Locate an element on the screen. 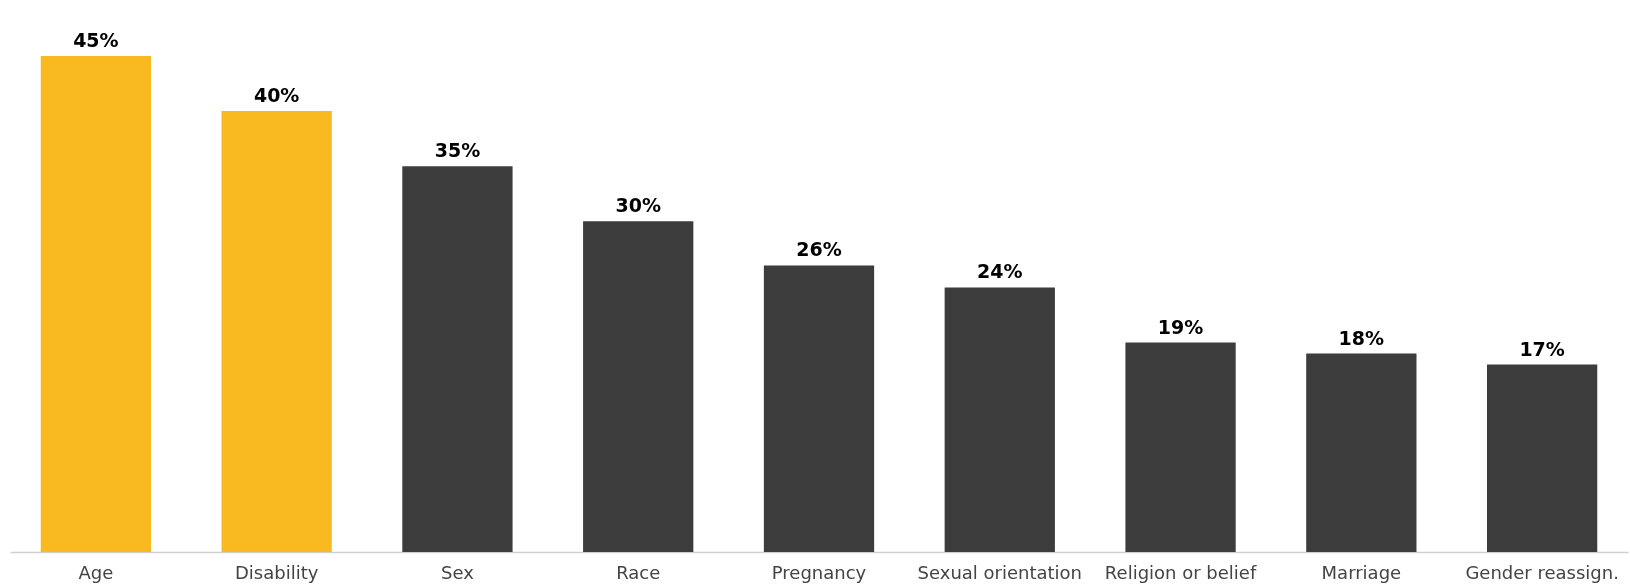  x-tick-label: Sex is located at coordinates (458, 572).